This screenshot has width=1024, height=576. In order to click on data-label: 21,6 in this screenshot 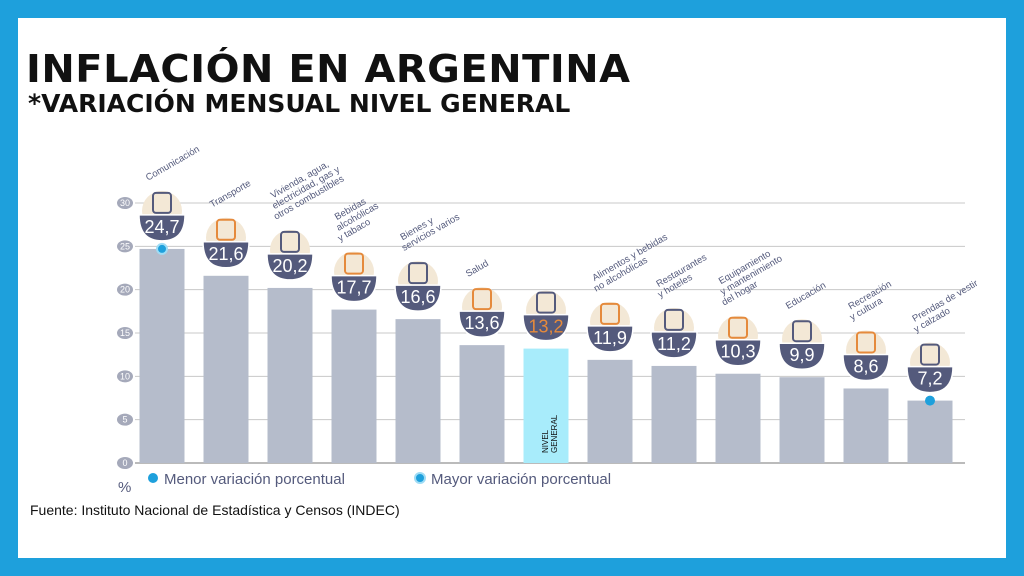, I will do `click(225, 254)`.